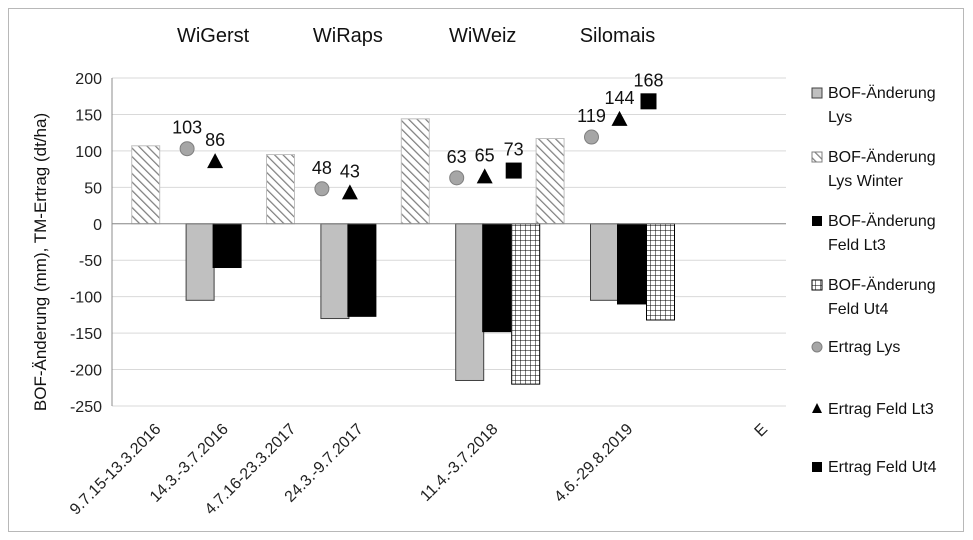  Describe the element at coordinates (762, 431) in the screenshot. I see `x-tick-label: E` at that location.